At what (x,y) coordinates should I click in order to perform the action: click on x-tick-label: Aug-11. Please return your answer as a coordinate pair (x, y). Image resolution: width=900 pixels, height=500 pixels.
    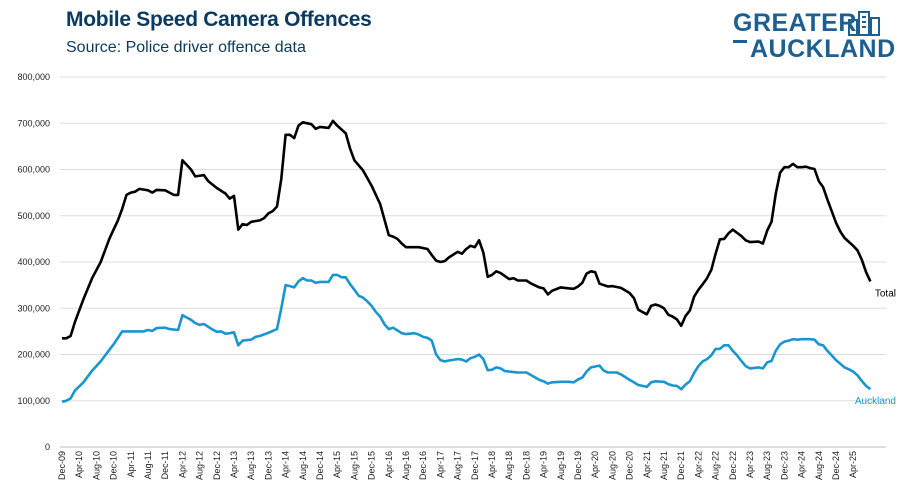
    Looking at the image, I should click on (148, 465).